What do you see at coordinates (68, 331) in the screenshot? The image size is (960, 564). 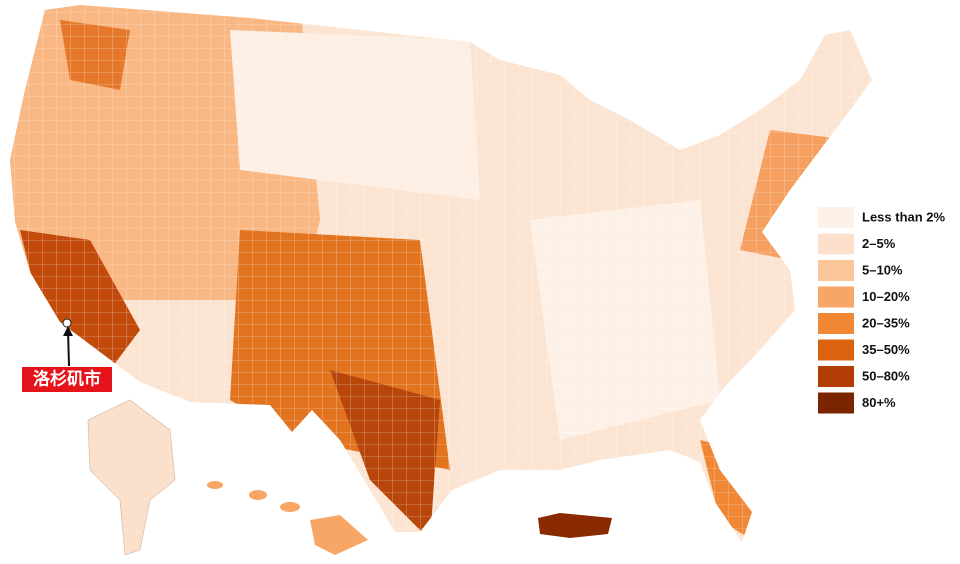 I see `arrow-head` at bounding box center [68, 331].